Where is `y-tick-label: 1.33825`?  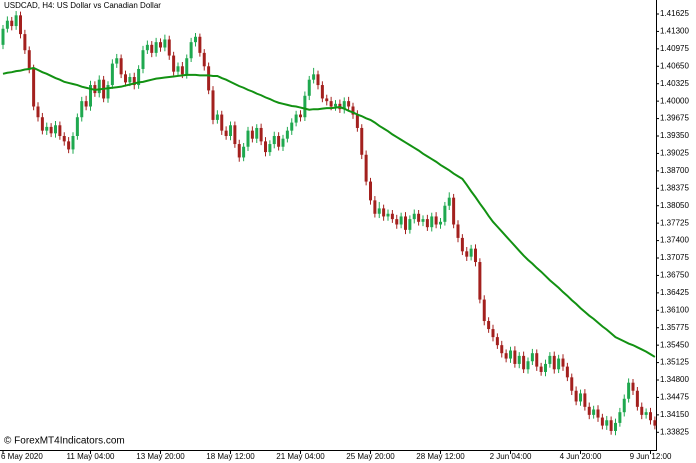 y-tick-label: 1.33825 is located at coordinates (674, 431).